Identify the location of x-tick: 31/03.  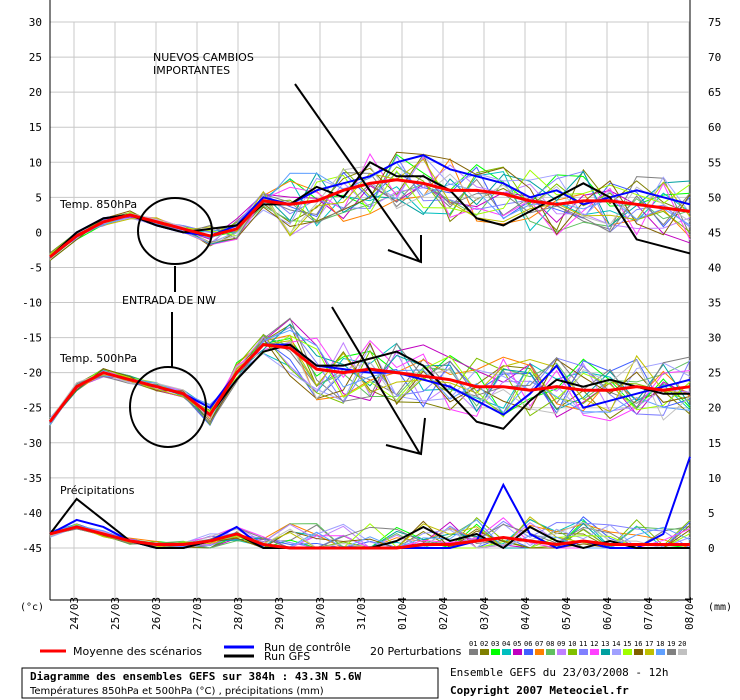
(361, 613).